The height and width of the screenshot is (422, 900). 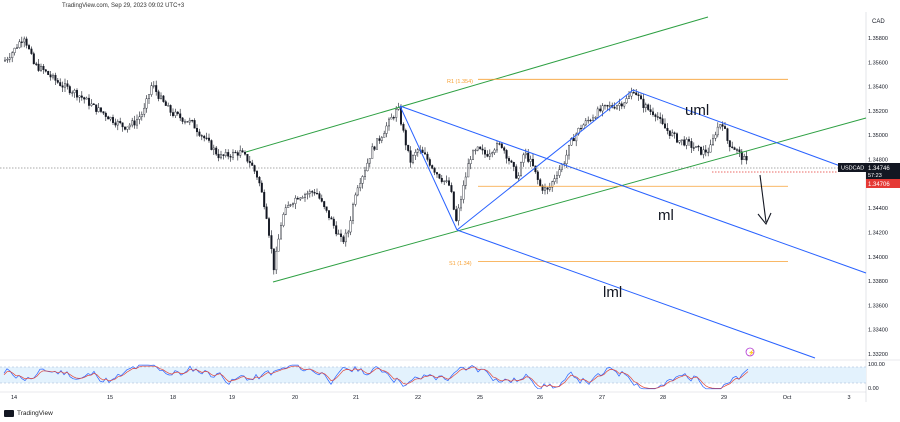 I want to click on rsi-band, so click(x=433, y=375).